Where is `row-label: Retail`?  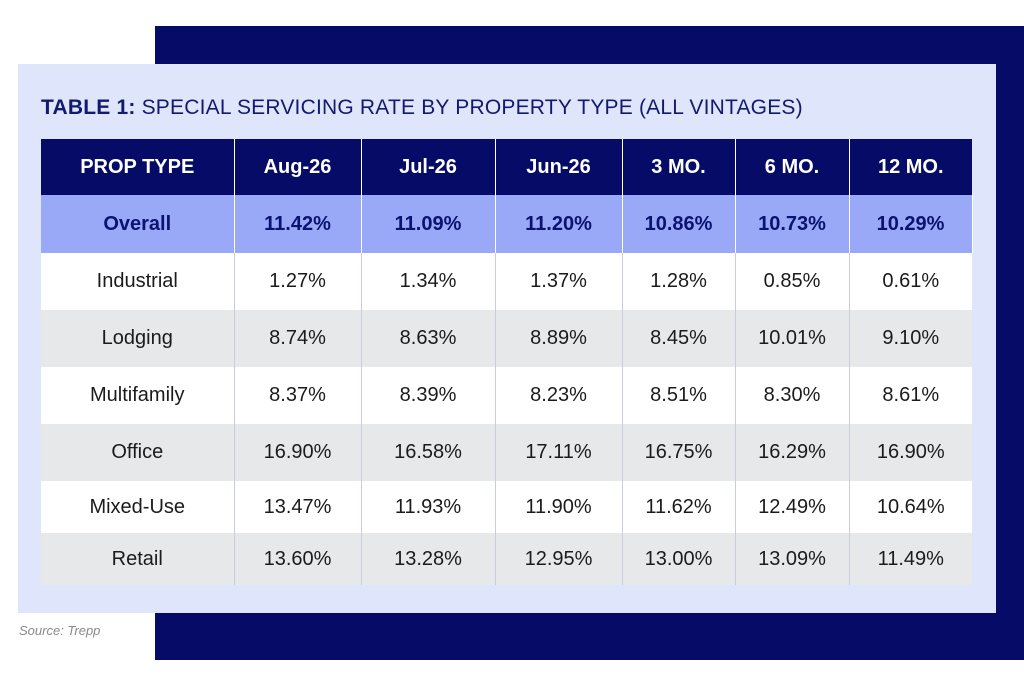
row-label: Retail is located at coordinates (138, 559).